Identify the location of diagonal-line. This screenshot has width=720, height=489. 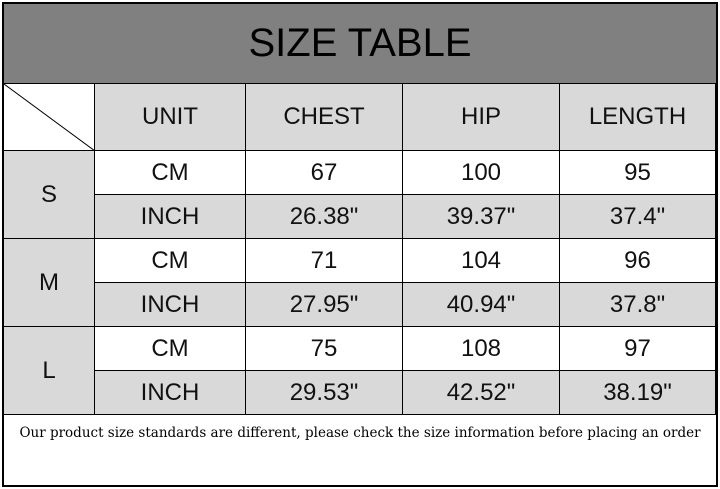
(49, 117).